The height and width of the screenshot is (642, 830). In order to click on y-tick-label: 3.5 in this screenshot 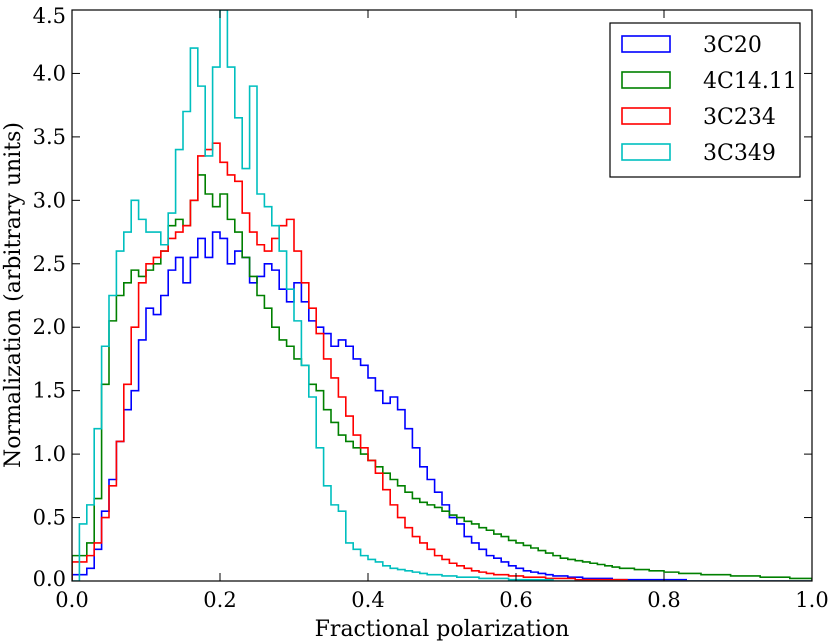, I will do `click(49, 137)`.